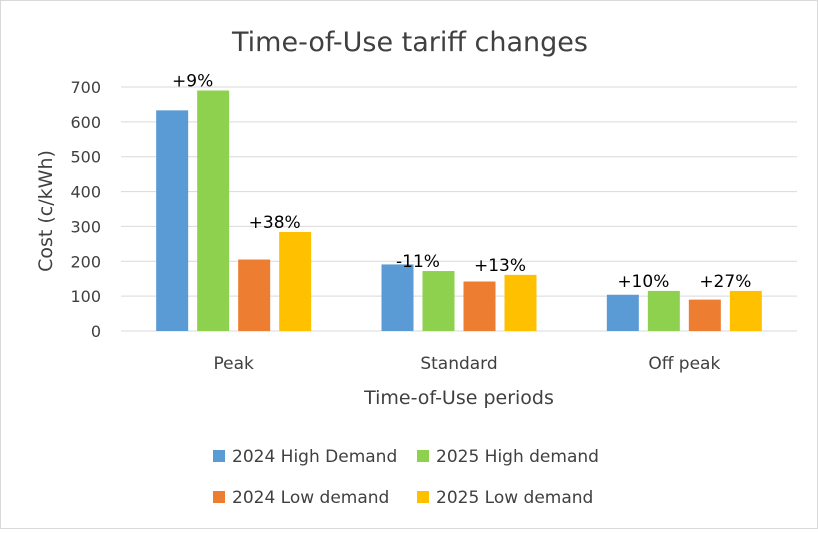 The width and height of the screenshot is (818, 533). Describe the element at coordinates (85, 87) in the screenshot. I see `y-tick-label: 700` at that location.